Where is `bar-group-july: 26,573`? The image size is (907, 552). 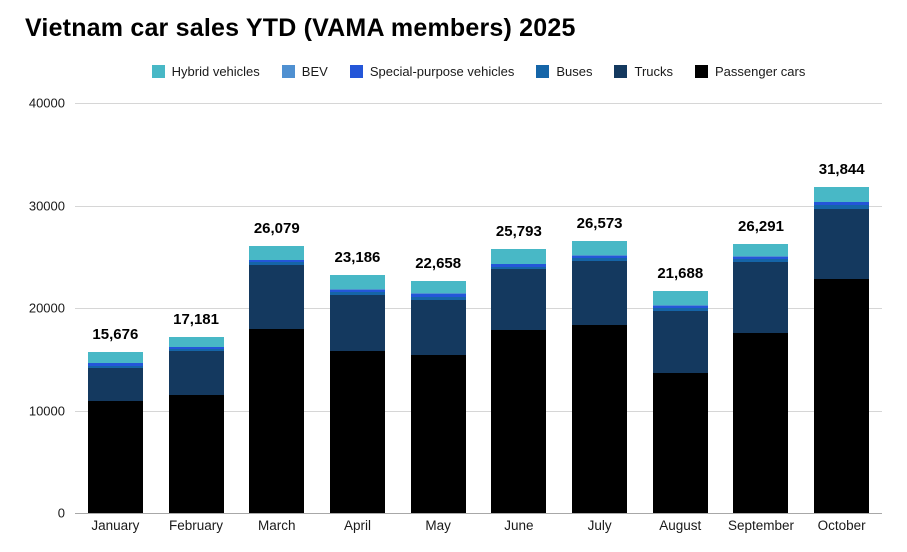
bar-group-july: 26,573 is located at coordinates (599, 308).